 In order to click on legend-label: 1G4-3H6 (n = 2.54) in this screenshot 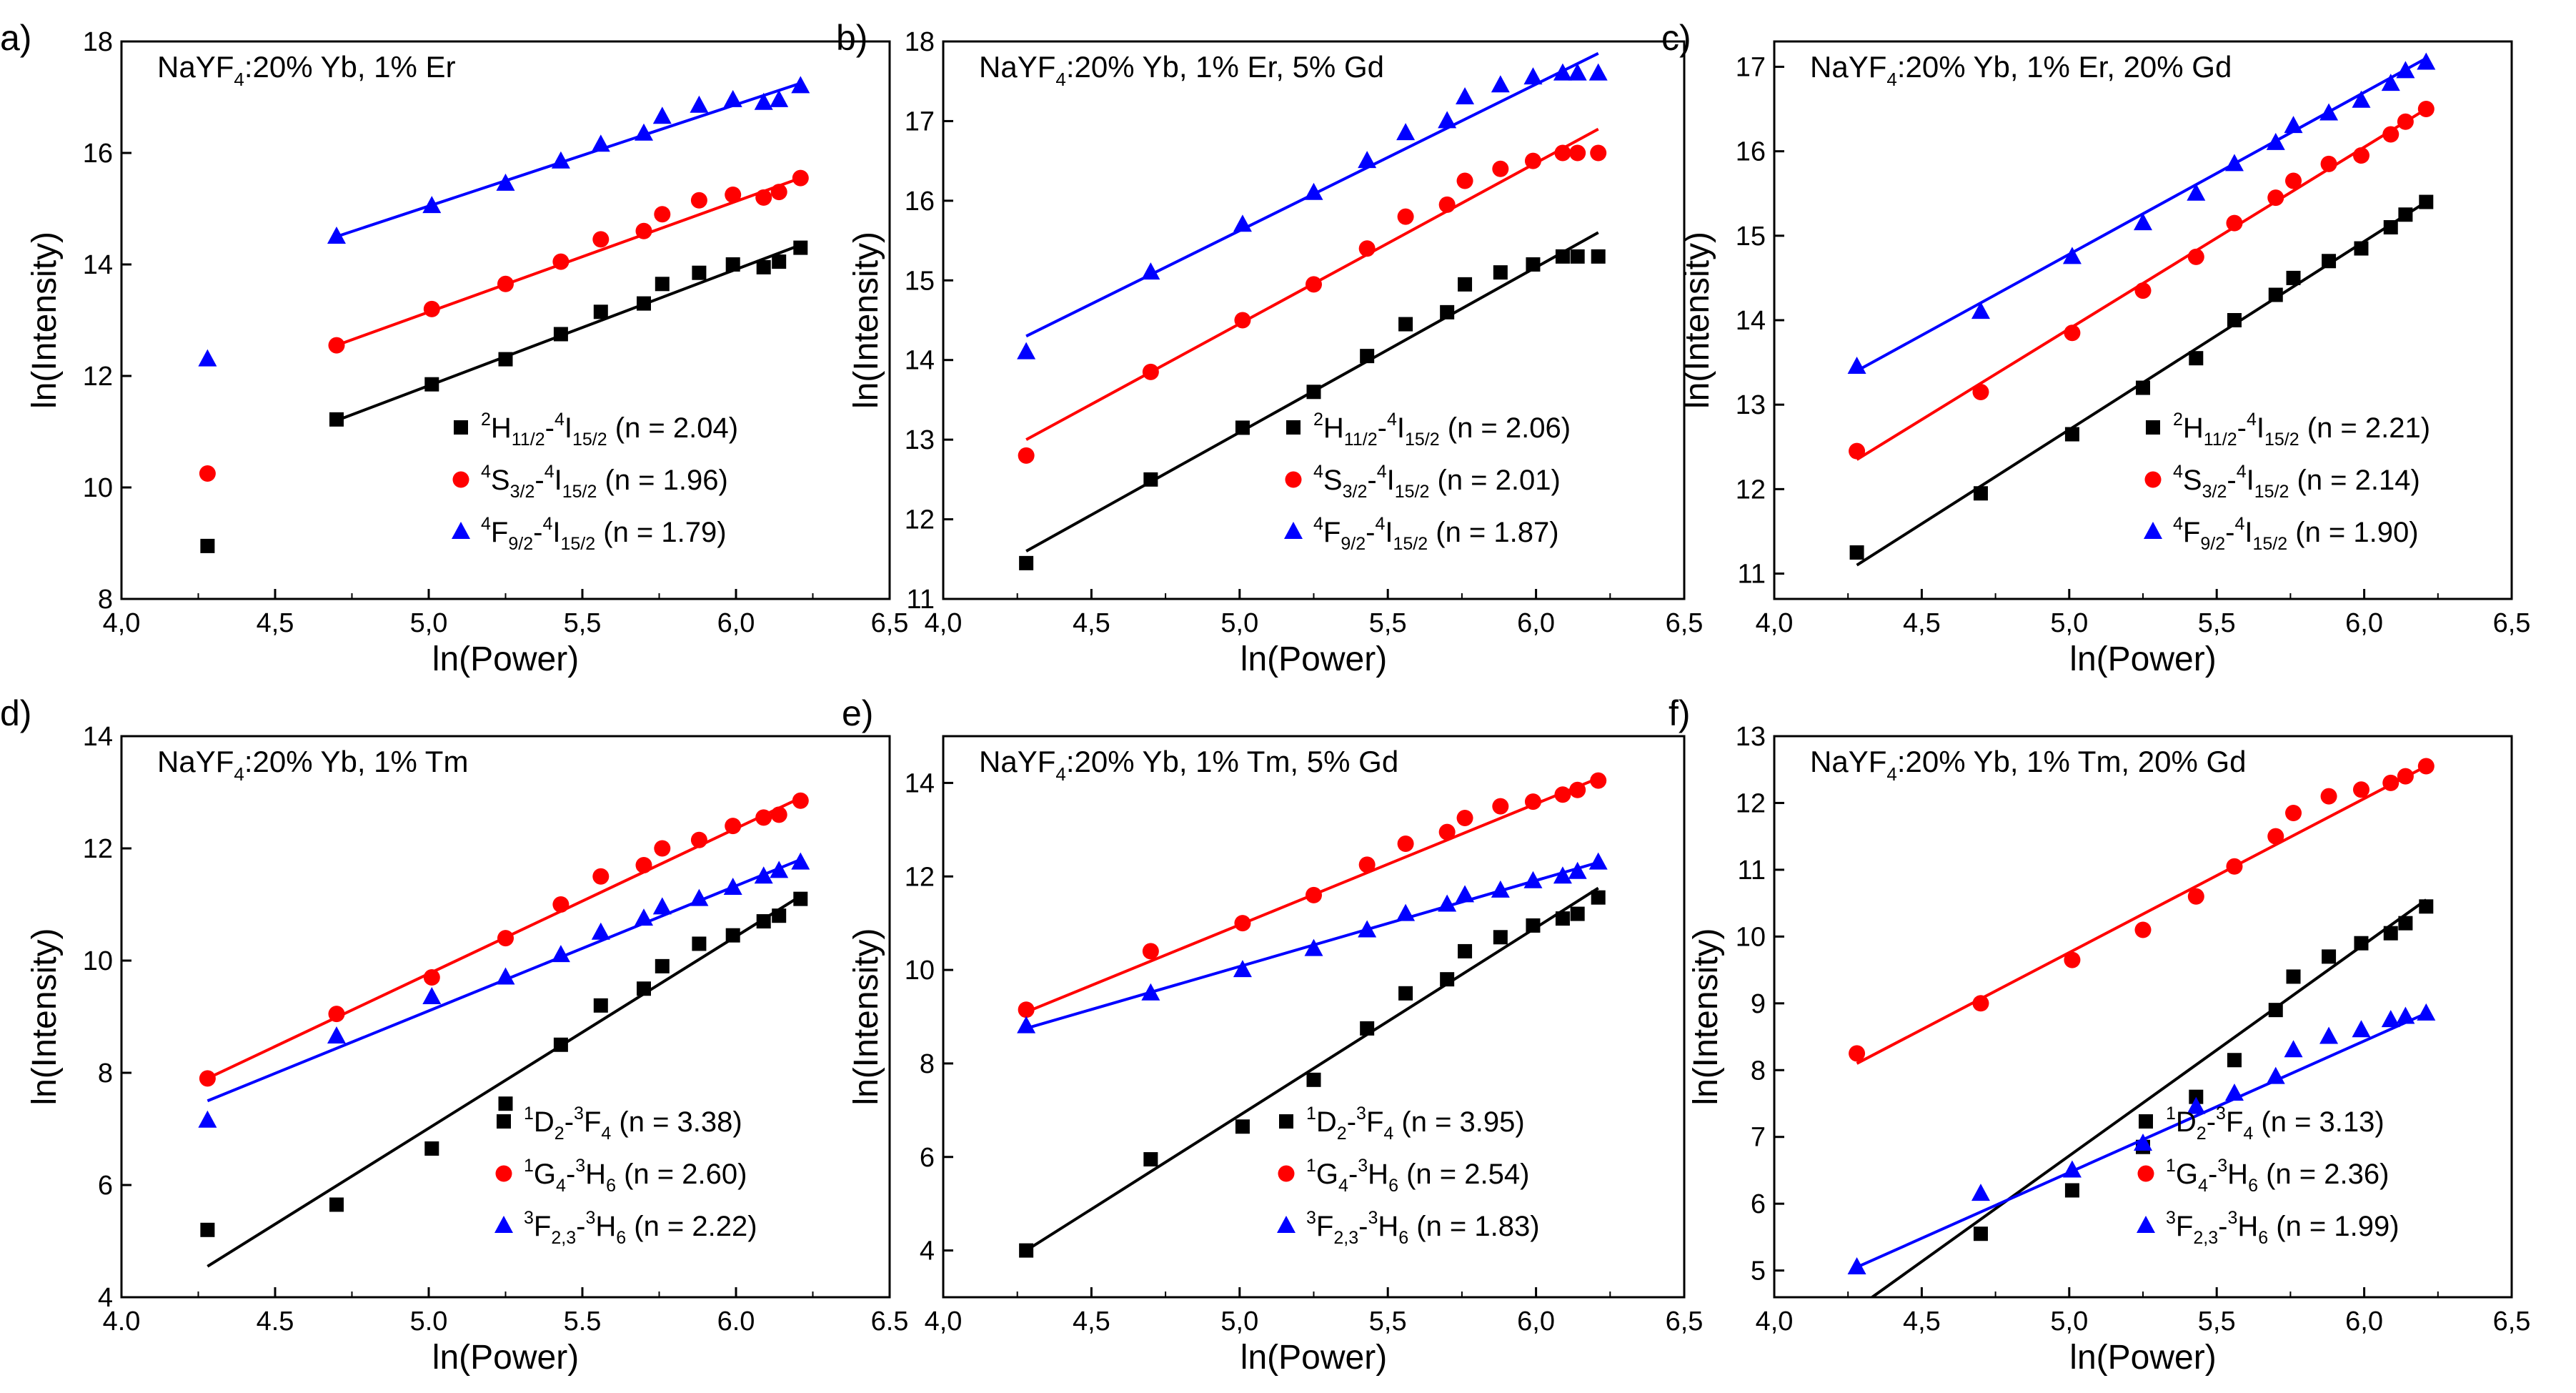, I will do `click(1417, 1176)`.